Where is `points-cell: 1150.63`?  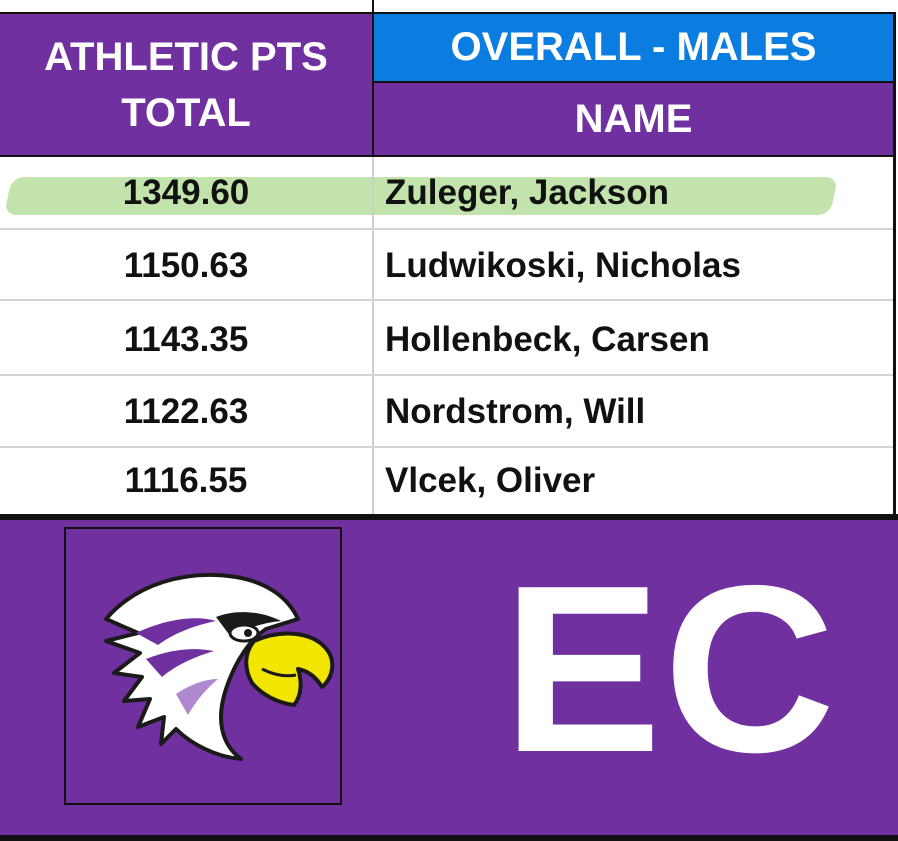
points-cell: 1150.63 is located at coordinates (186, 265).